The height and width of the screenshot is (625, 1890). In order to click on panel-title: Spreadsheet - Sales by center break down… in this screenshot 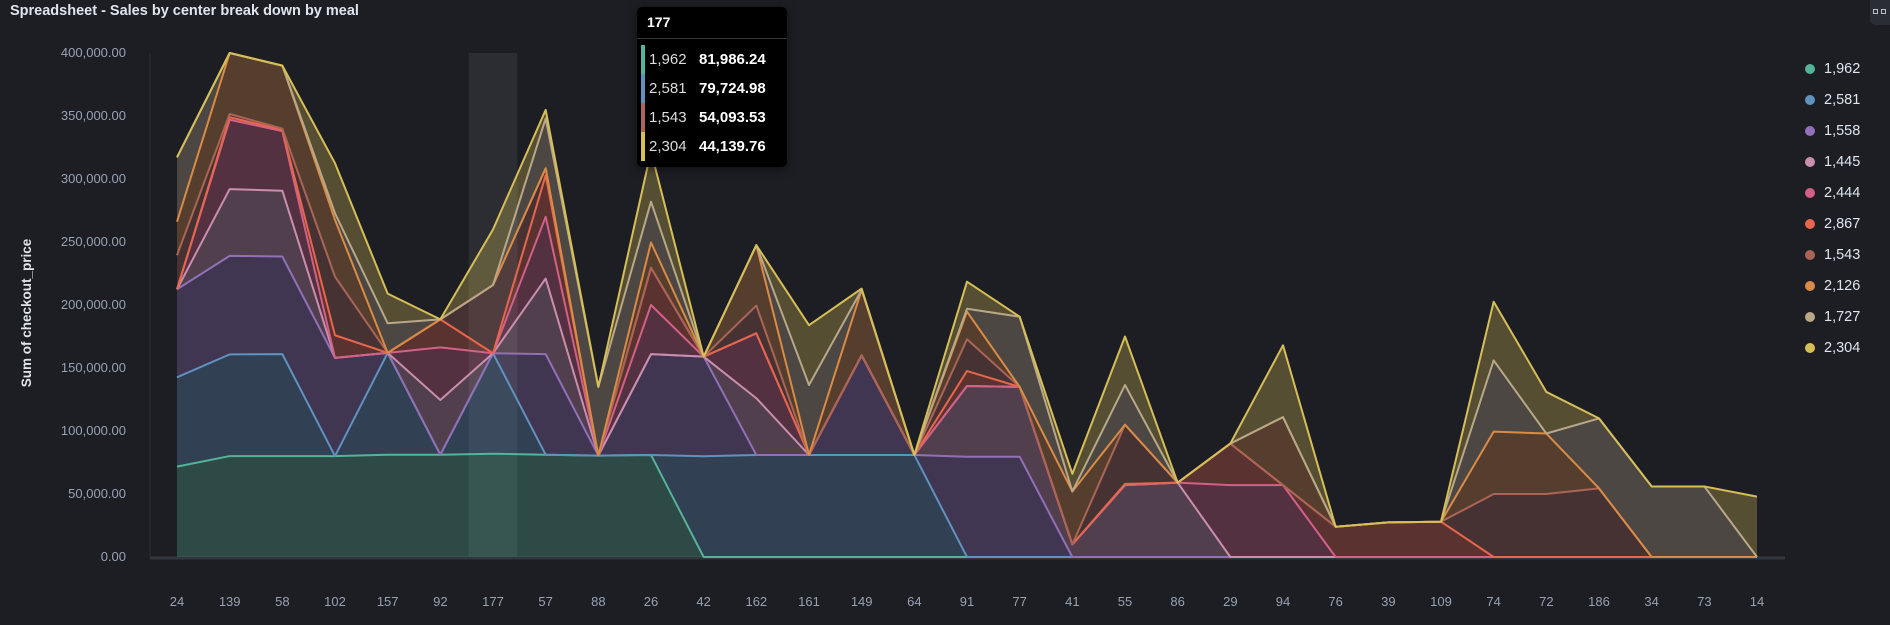, I will do `click(184, 11)`.